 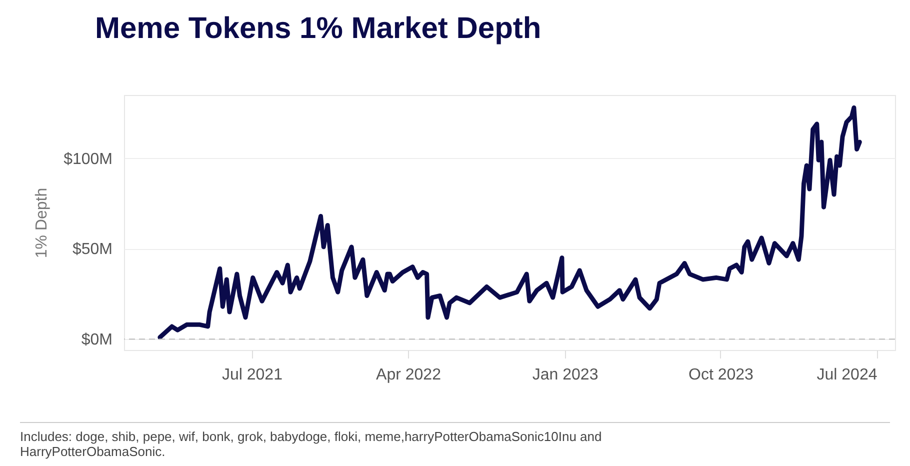 I want to click on text: Includes: doge, shib, pepe, wif, bonk, grok, babydoge, floki, meme,harryPotterObamaSonic10Inu and HarryPotterObamaSonic., so click(x=311, y=444).